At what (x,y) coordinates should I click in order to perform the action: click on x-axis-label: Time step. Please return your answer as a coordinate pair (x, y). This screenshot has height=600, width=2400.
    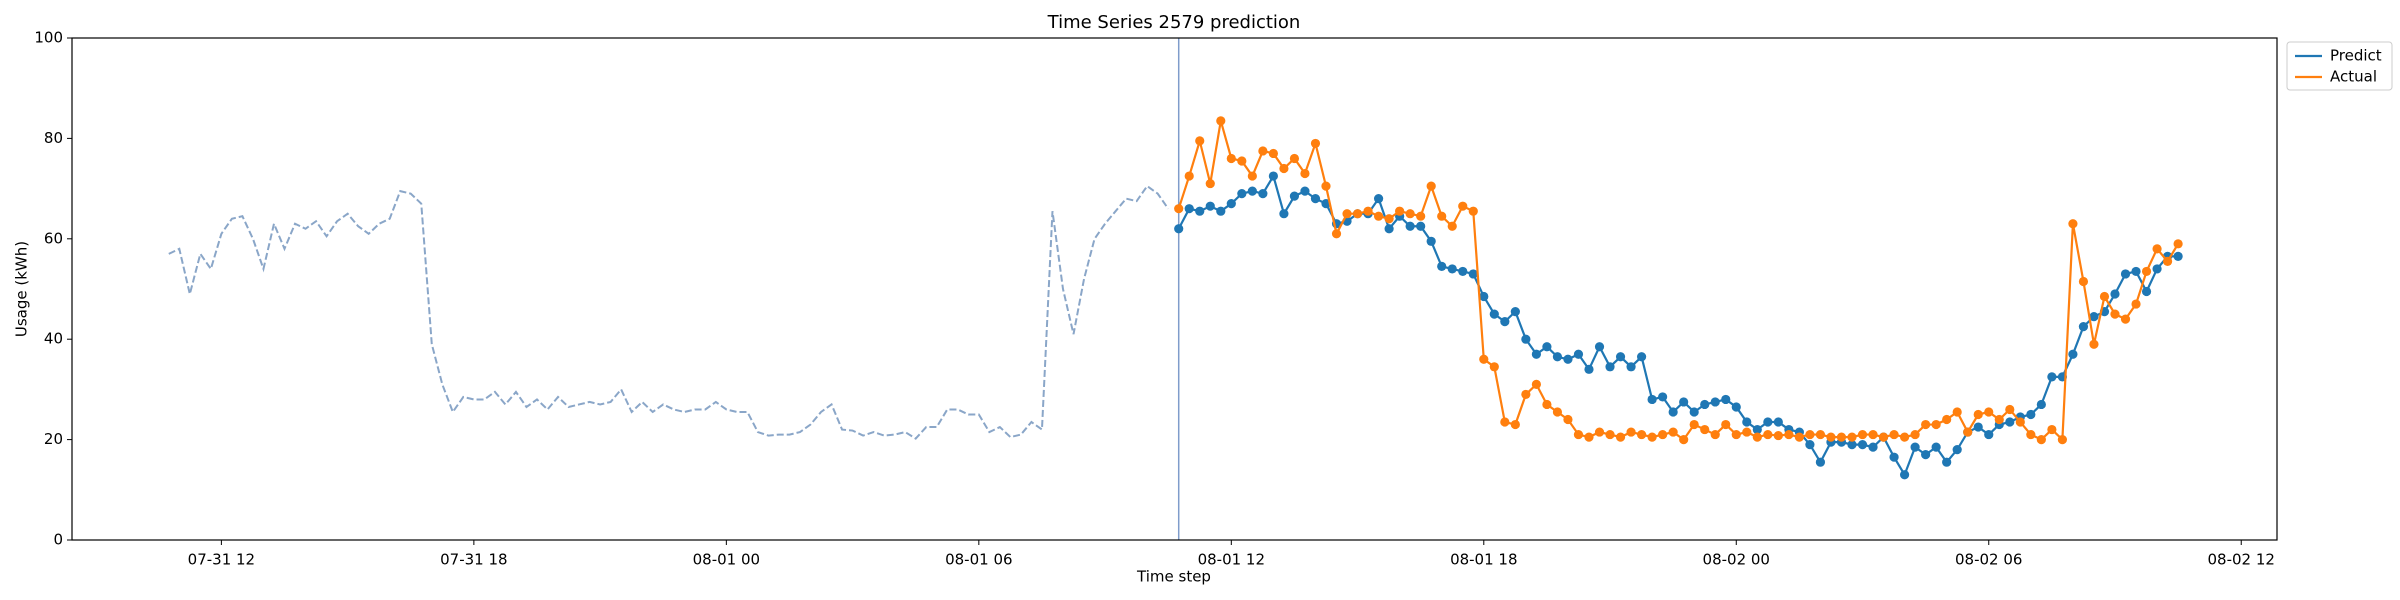
    Looking at the image, I should click on (1173, 577).